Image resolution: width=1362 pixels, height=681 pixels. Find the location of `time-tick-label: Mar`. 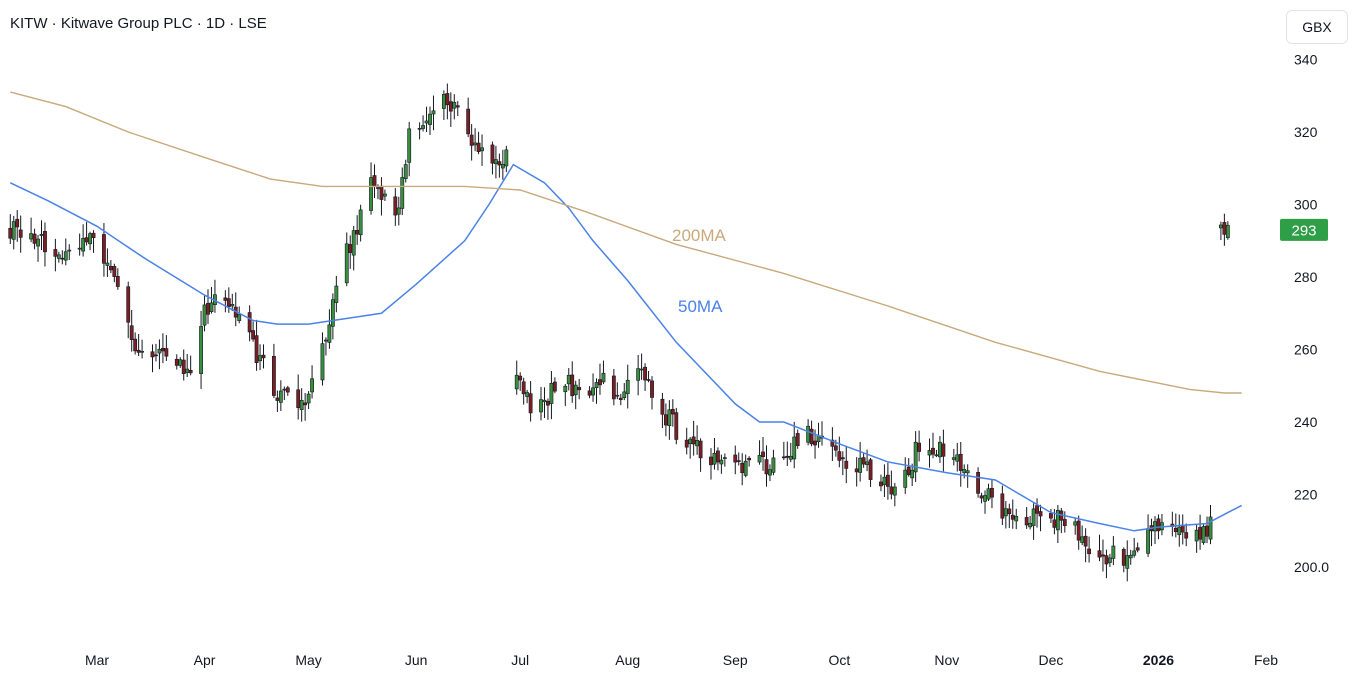

time-tick-label: Mar is located at coordinates (97, 660).